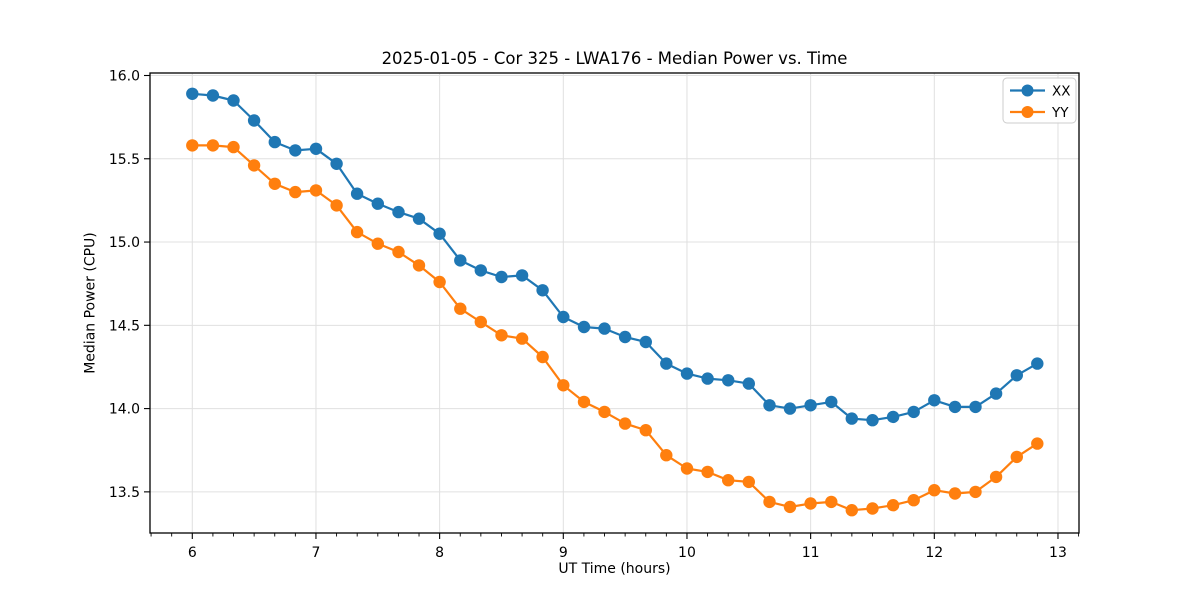 The image size is (1200, 600). Describe the element at coordinates (124, 243) in the screenshot. I see `y-tick-label: 15.0` at that location.